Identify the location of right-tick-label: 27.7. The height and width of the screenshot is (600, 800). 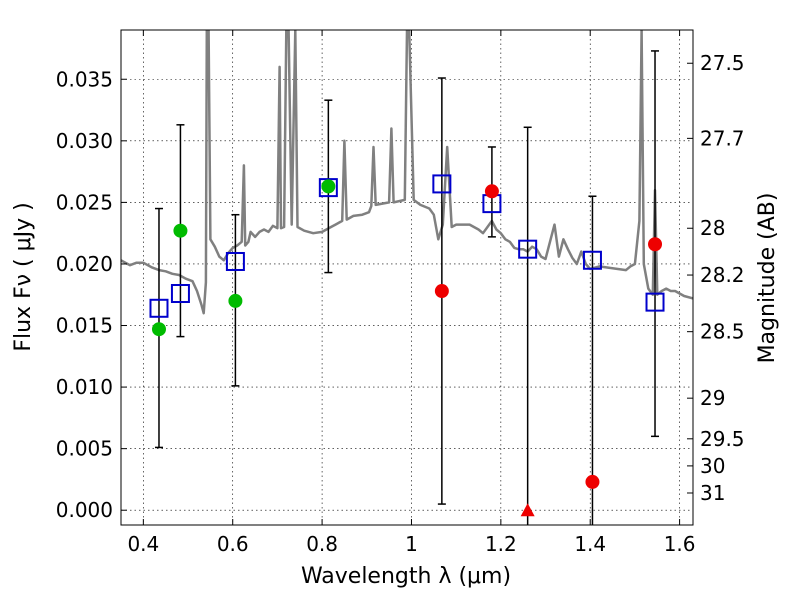
(722, 138).